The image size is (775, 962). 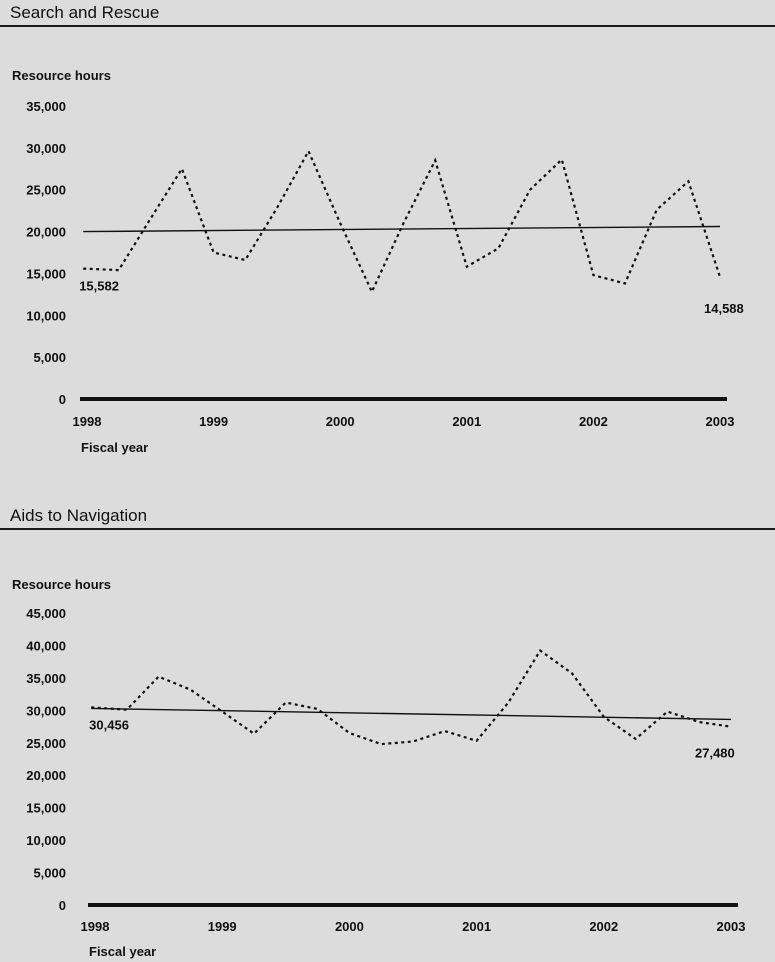 I want to click on data-label: 14,588, so click(x=724, y=308).